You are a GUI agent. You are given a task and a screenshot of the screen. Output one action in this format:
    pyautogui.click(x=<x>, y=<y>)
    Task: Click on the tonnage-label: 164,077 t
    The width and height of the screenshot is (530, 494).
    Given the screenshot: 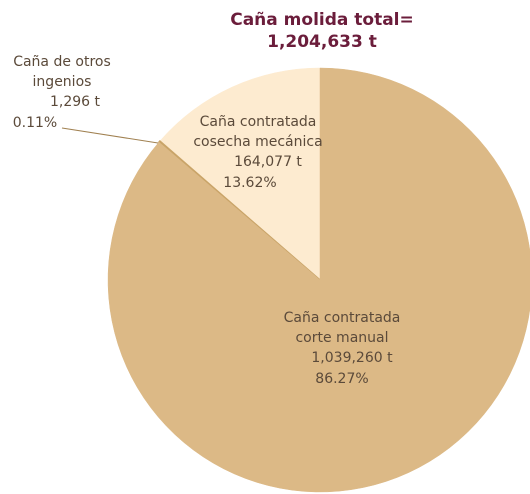 What is the action you would take?
    pyautogui.click(x=268, y=162)
    